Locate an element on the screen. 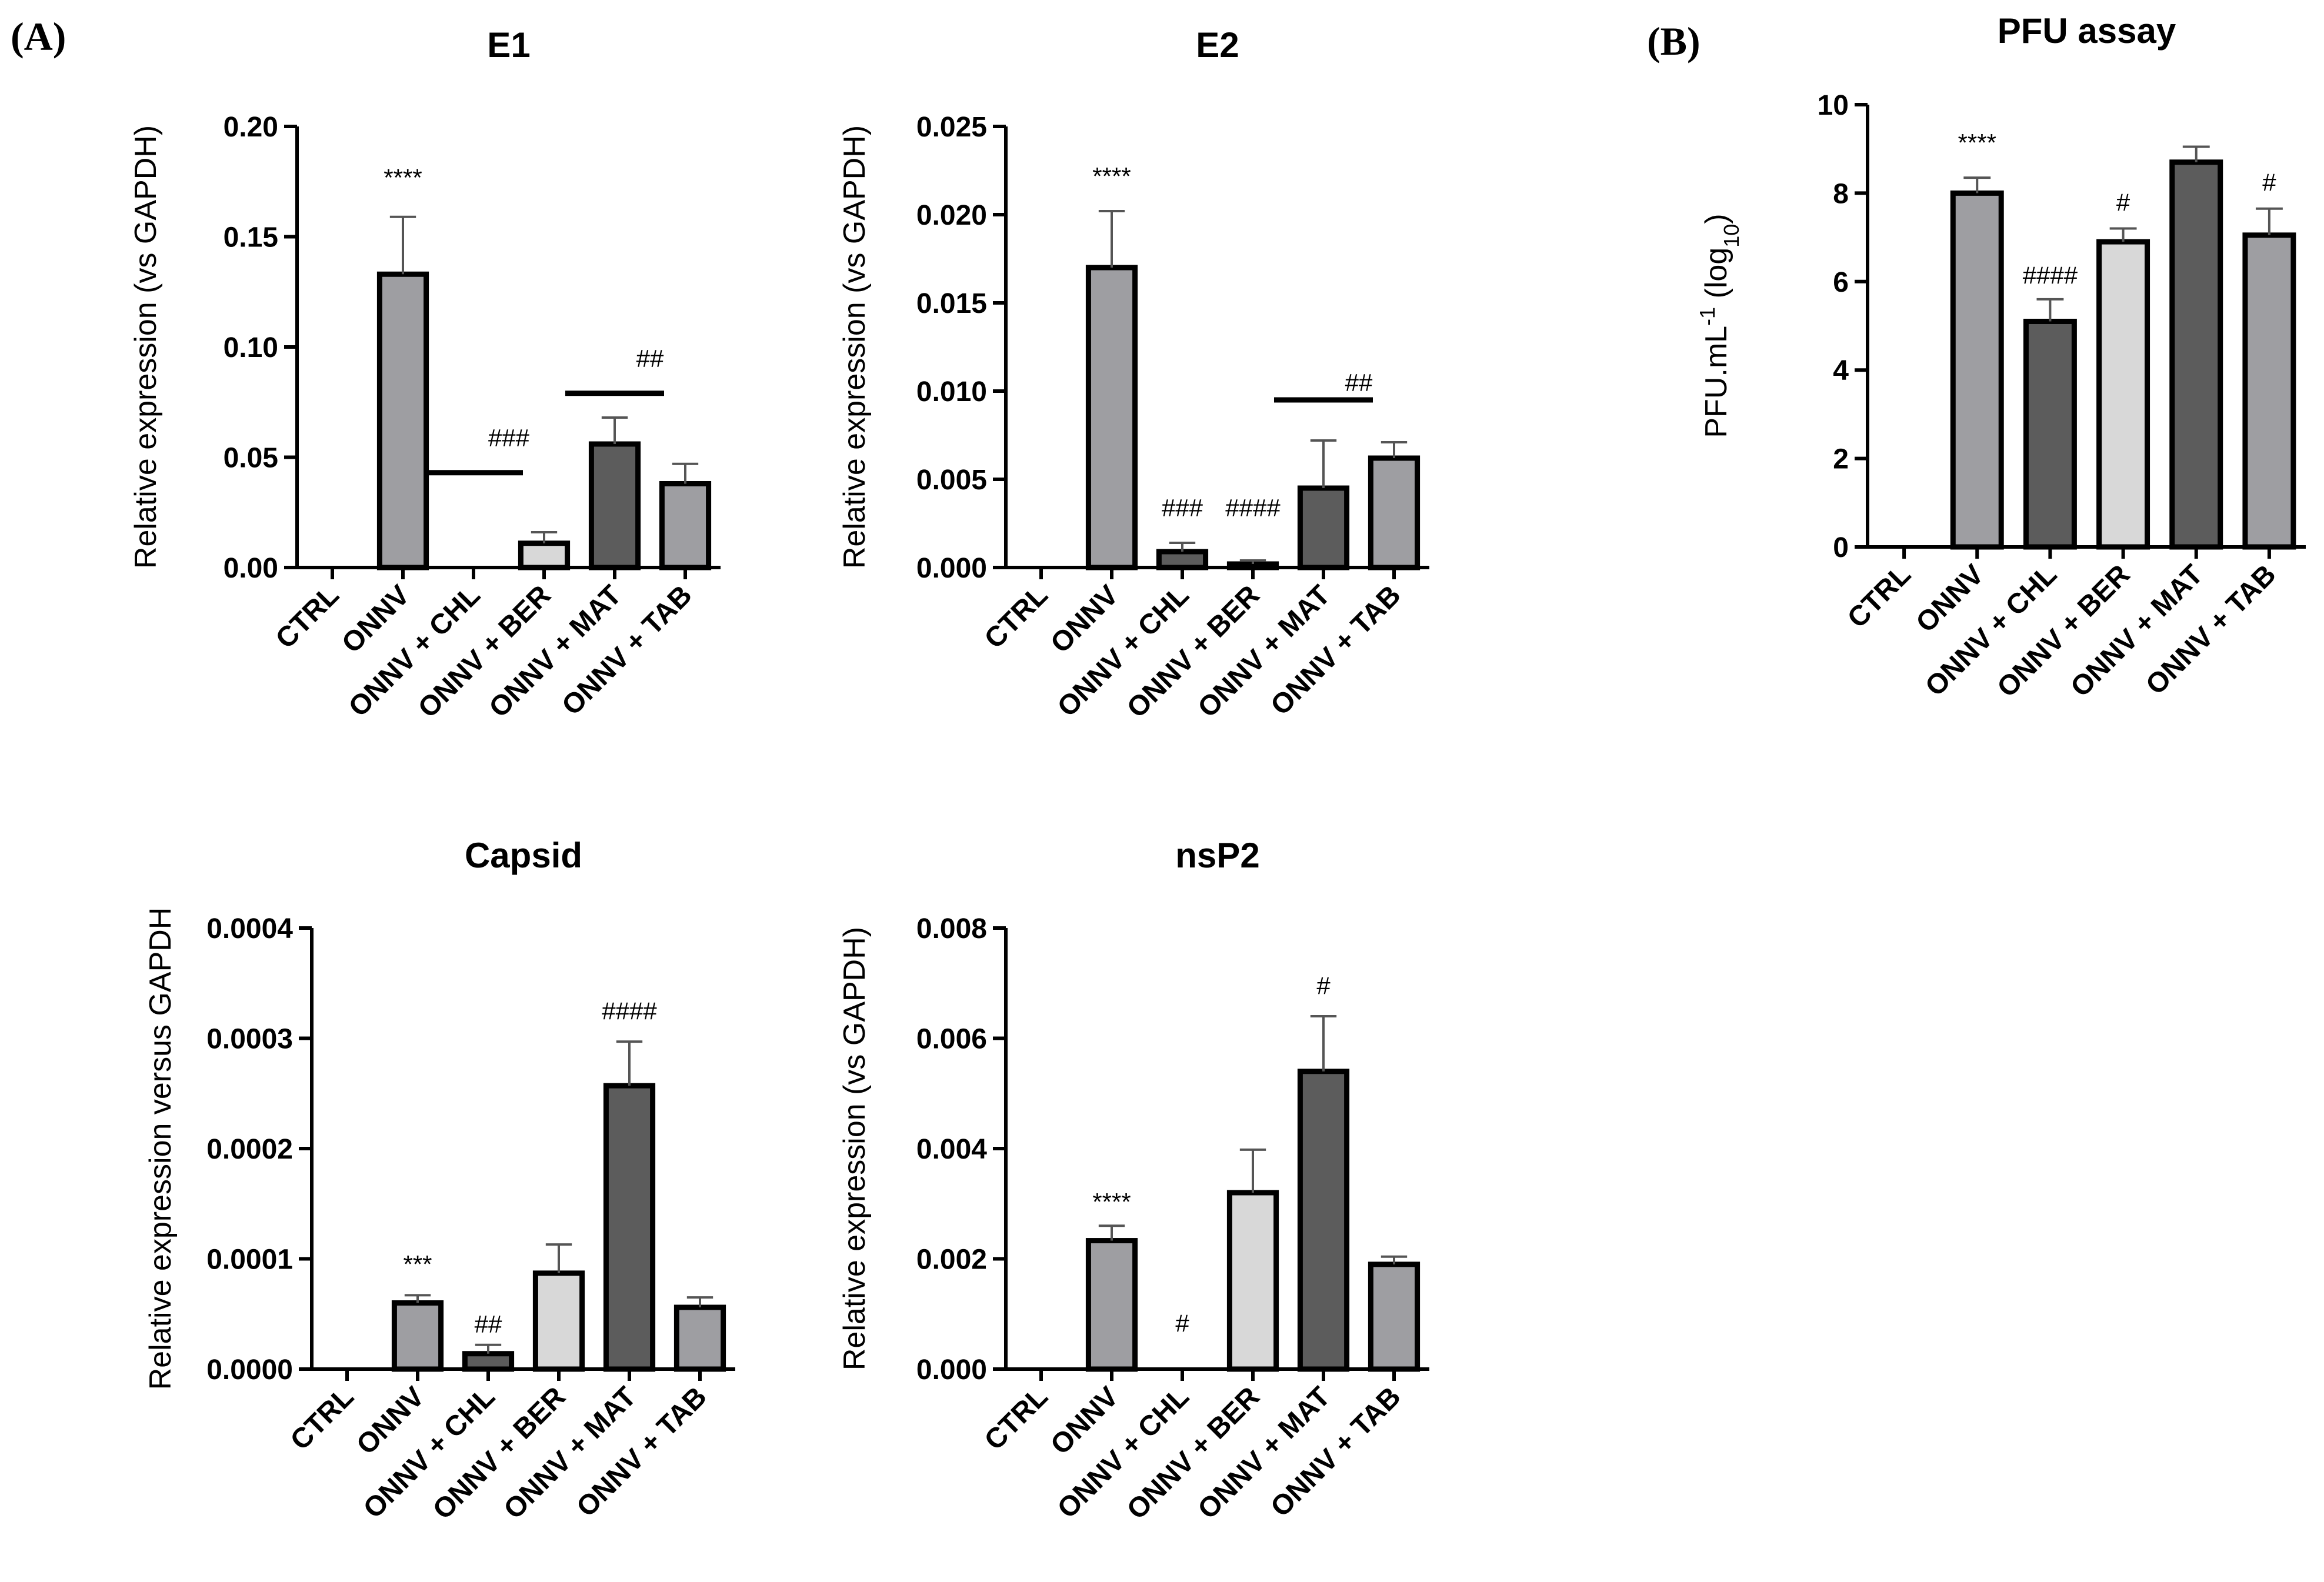 The width and height of the screenshot is (2324, 1582). panel-label-b: (B) is located at coordinates (1674, 41).